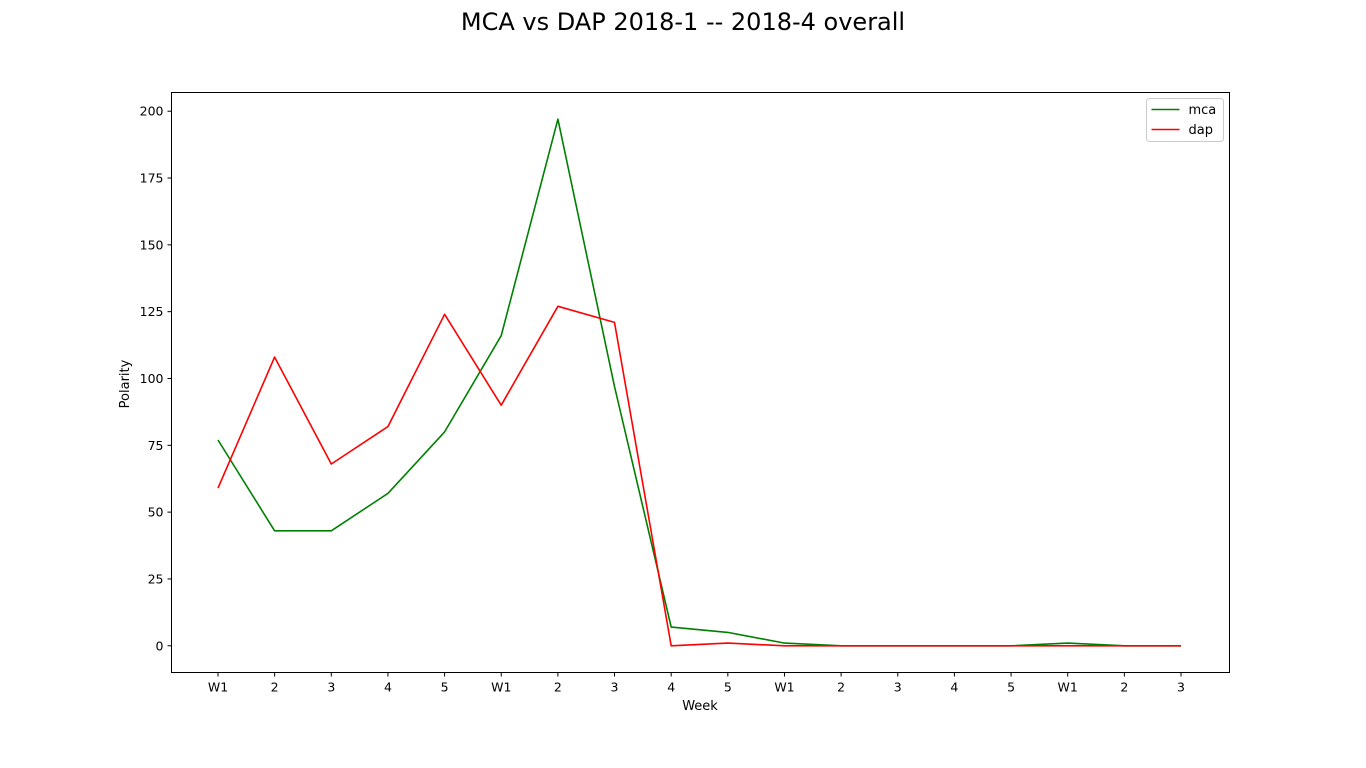 Image resolution: width=1366 pixels, height=768 pixels. Describe the element at coordinates (152, 111) in the screenshot. I see `y-tick-label: 200` at that location.